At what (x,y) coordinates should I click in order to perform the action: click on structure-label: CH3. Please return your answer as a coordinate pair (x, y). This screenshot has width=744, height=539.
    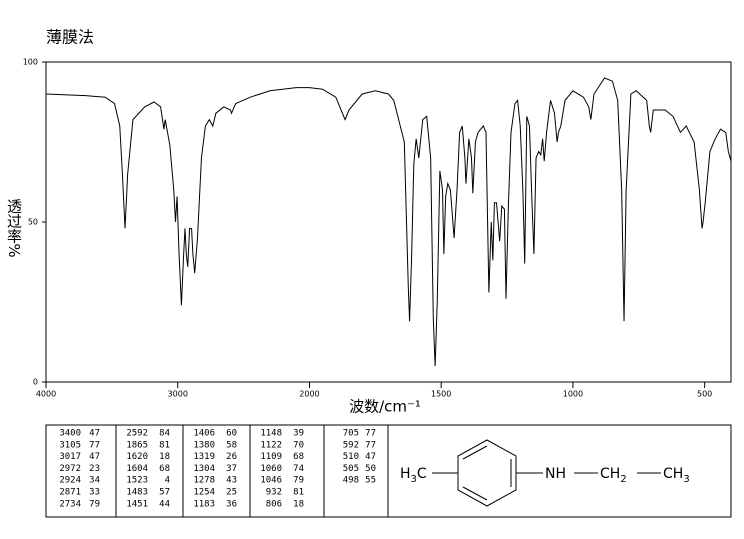
    Looking at the image, I should click on (676, 475).